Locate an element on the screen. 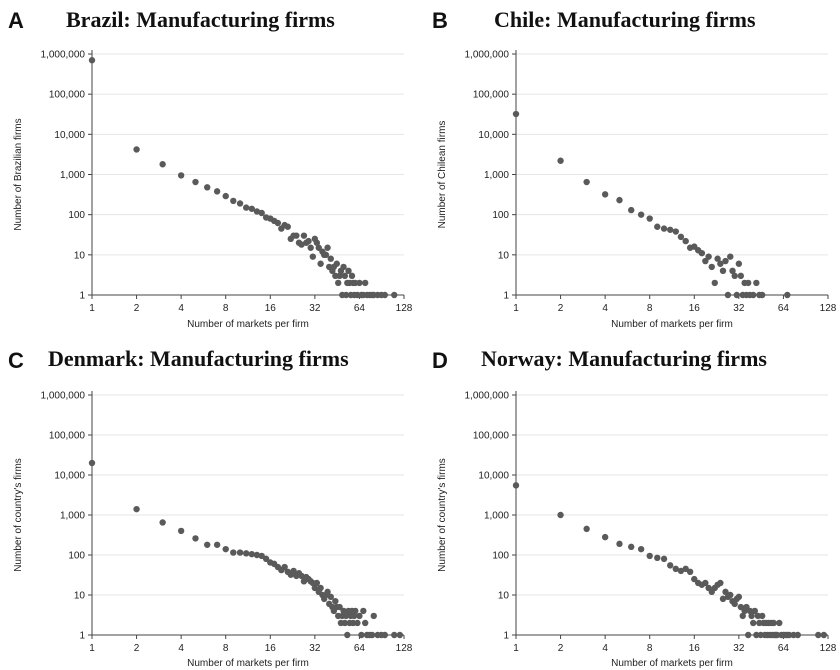  panel-letter: D is located at coordinates (440, 360).